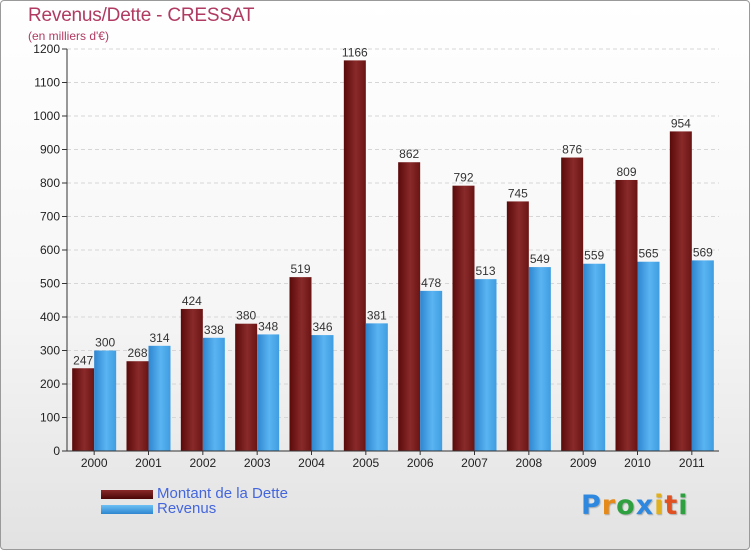 The image size is (750, 550). Describe the element at coordinates (56, 451) in the screenshot. I see `y-tick-label: 0` at that location.